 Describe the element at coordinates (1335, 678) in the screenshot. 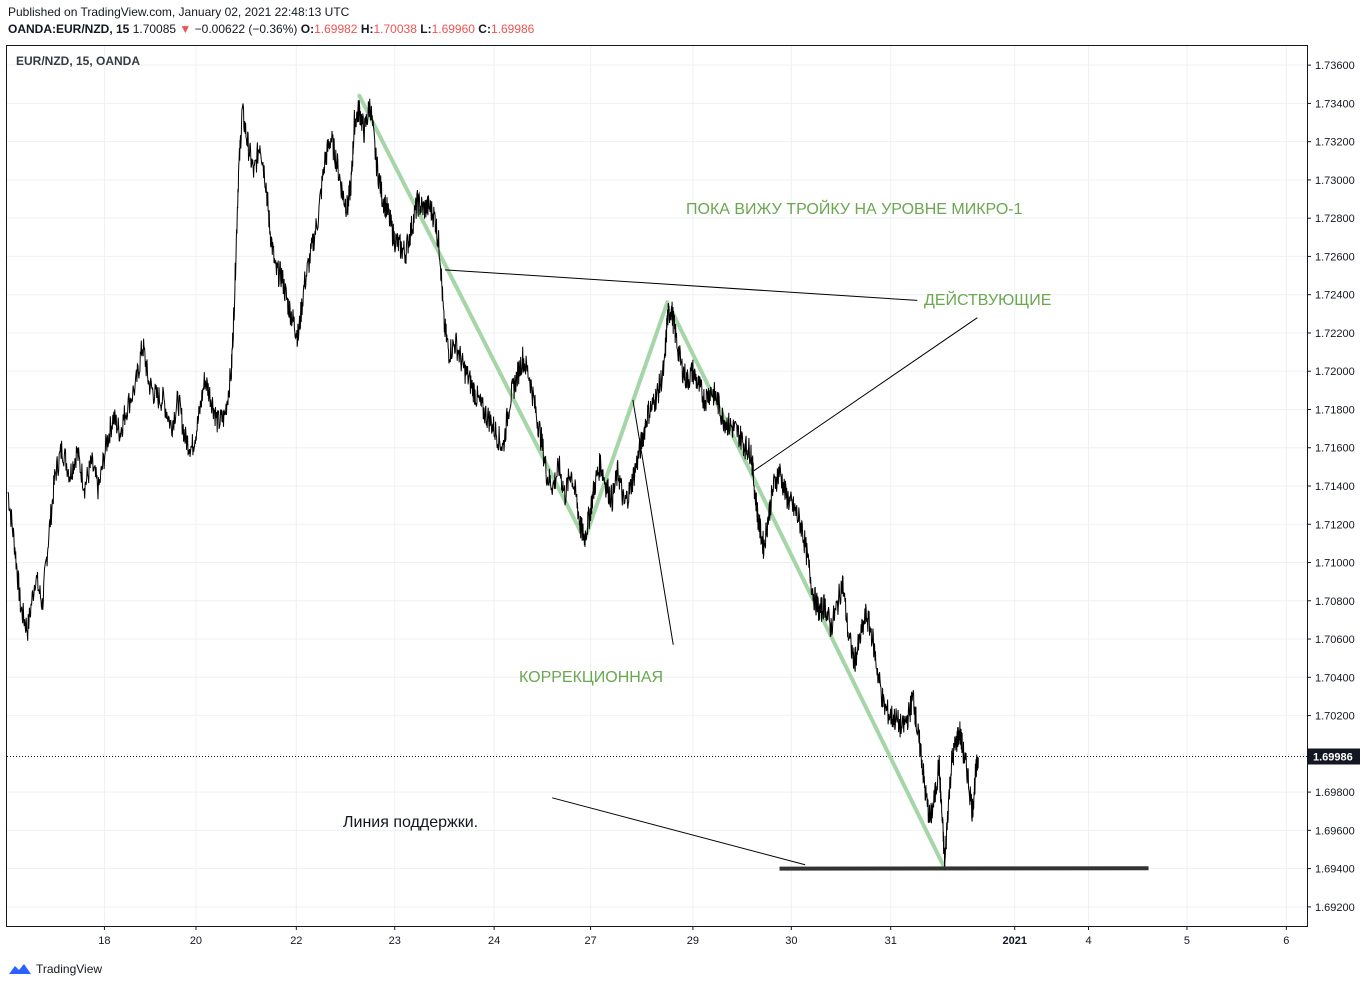

I see `y-tick-label: 1.70400` at that location.